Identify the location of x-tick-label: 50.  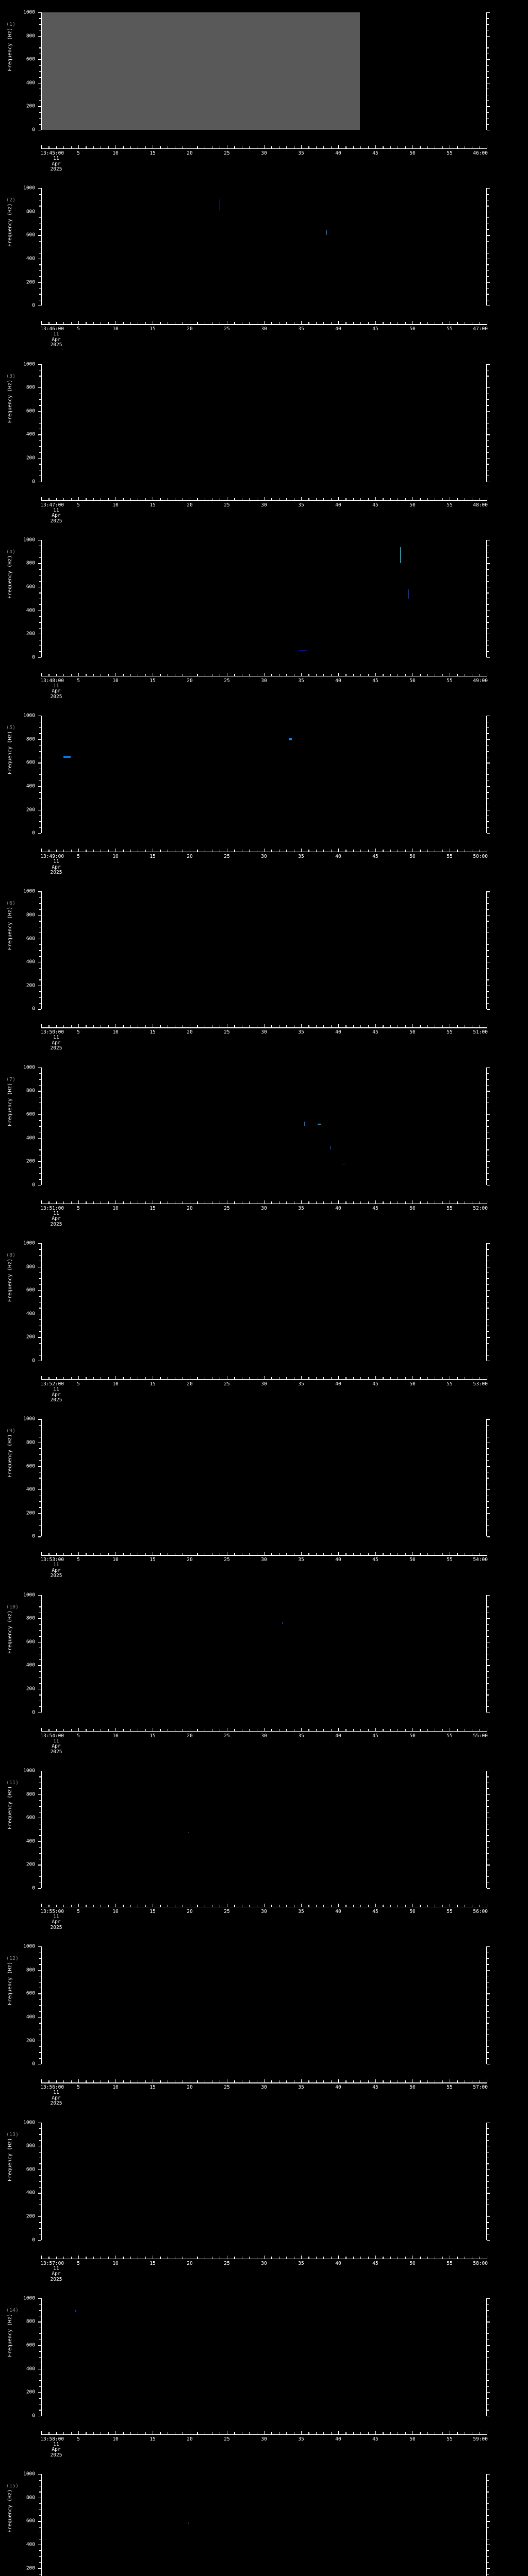
(412, 505).